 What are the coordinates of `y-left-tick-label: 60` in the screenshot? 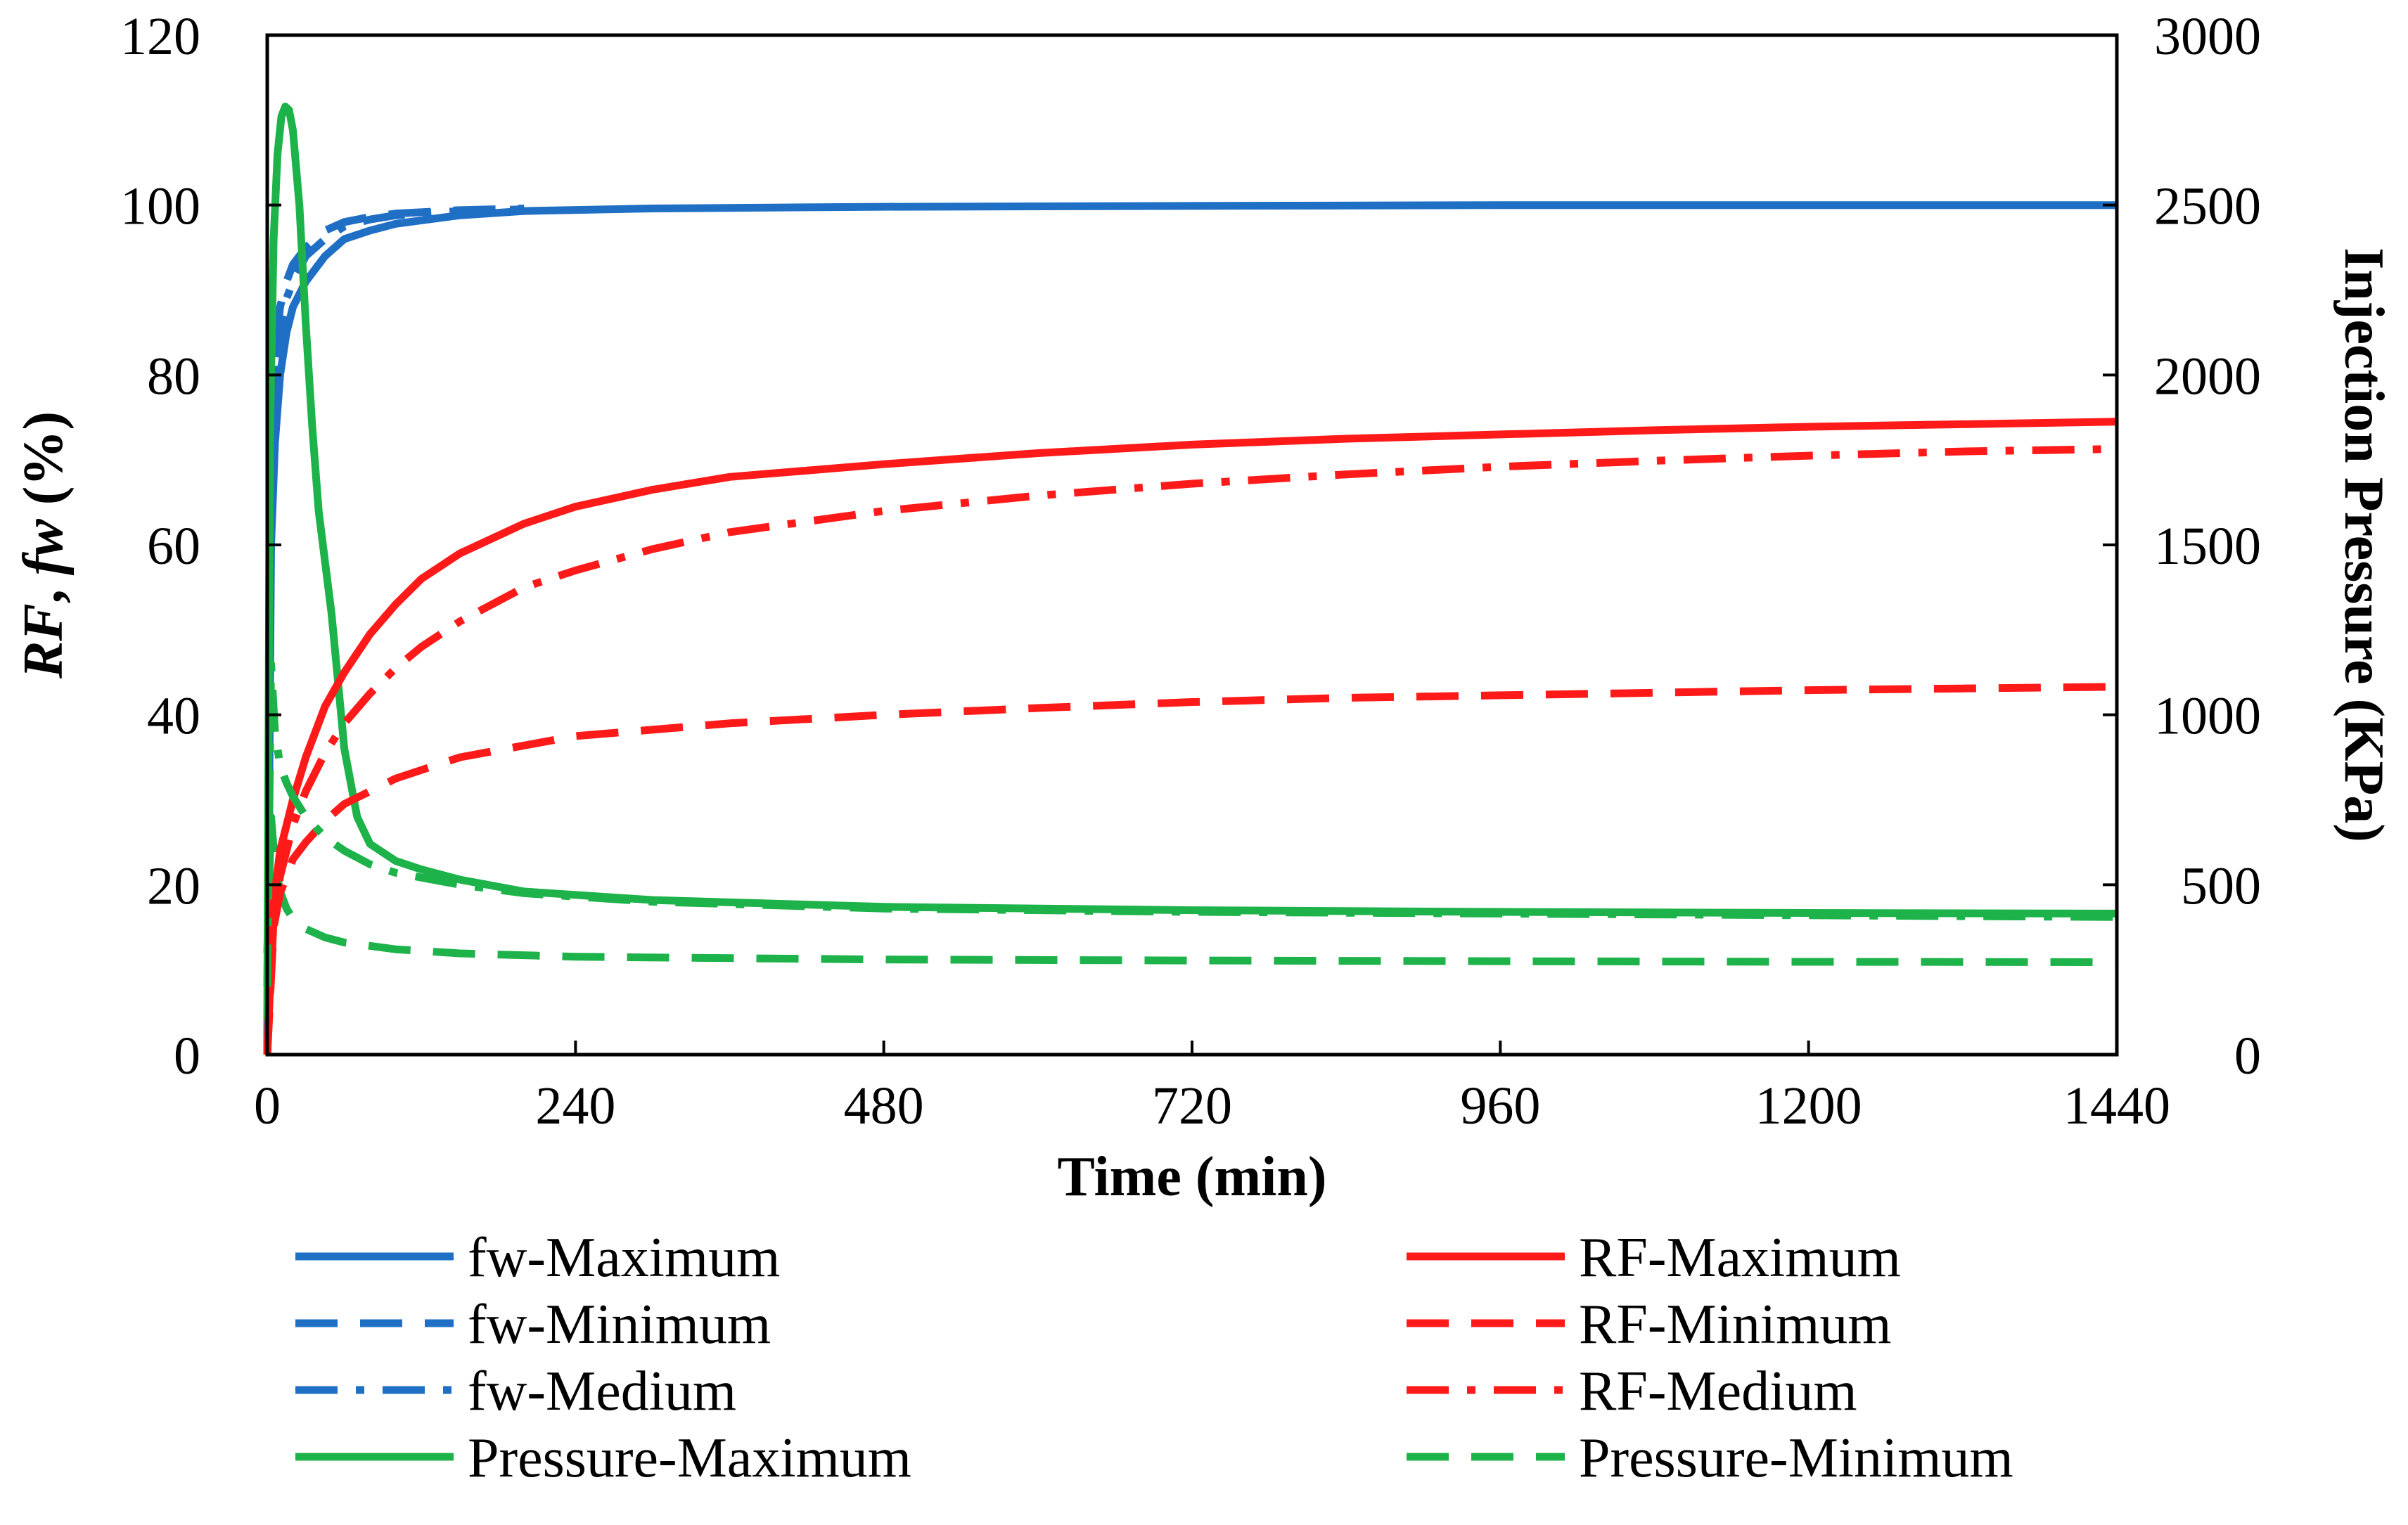 It's located at (173, 546).